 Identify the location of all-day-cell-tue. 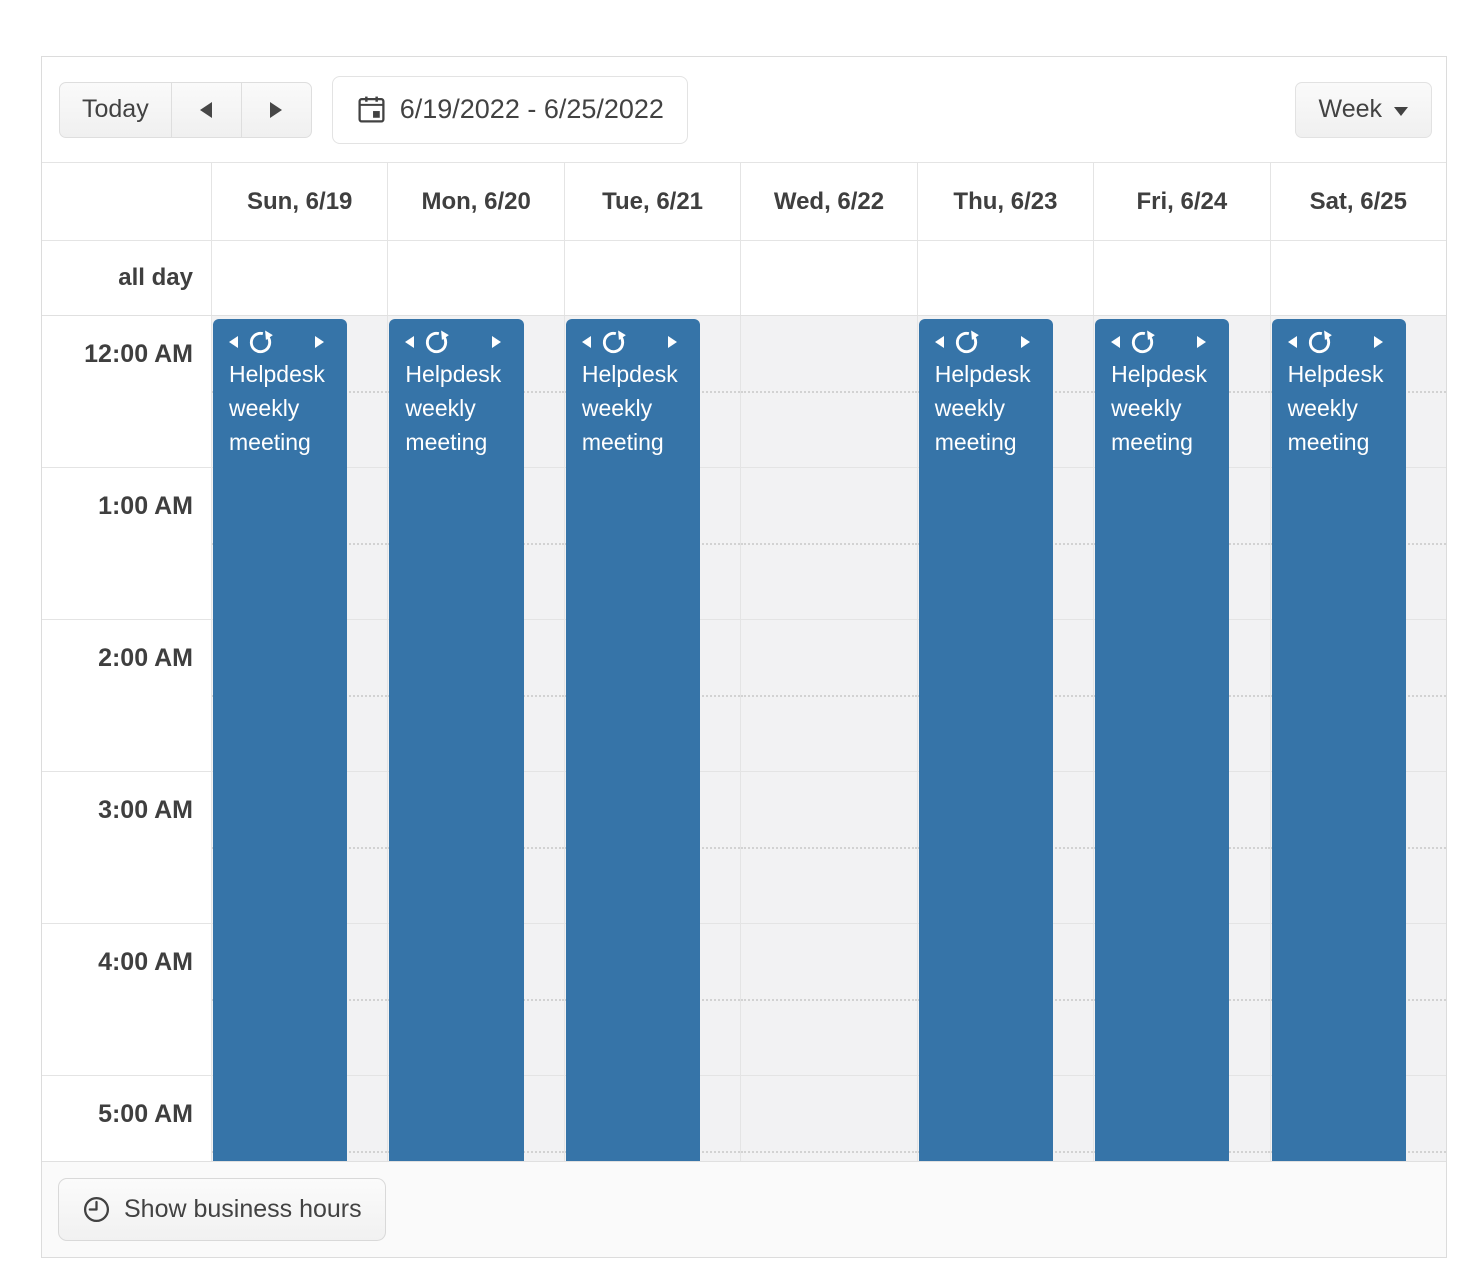
(652, 278).